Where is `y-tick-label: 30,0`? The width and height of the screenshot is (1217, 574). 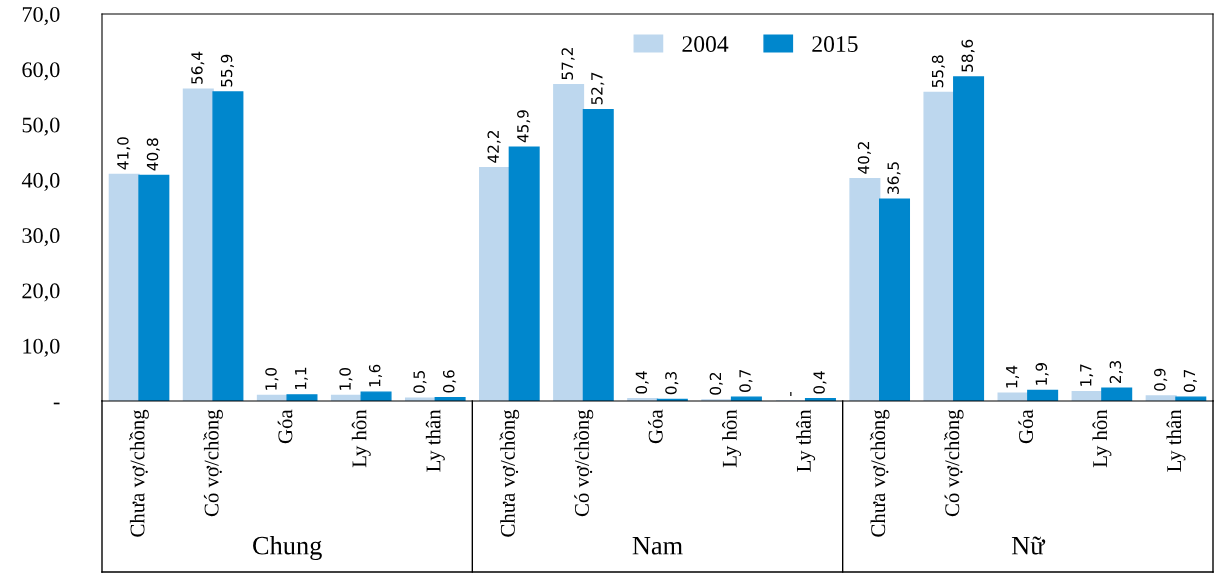
y-tick-label: 30,0 is located at coordinates (41, 237).